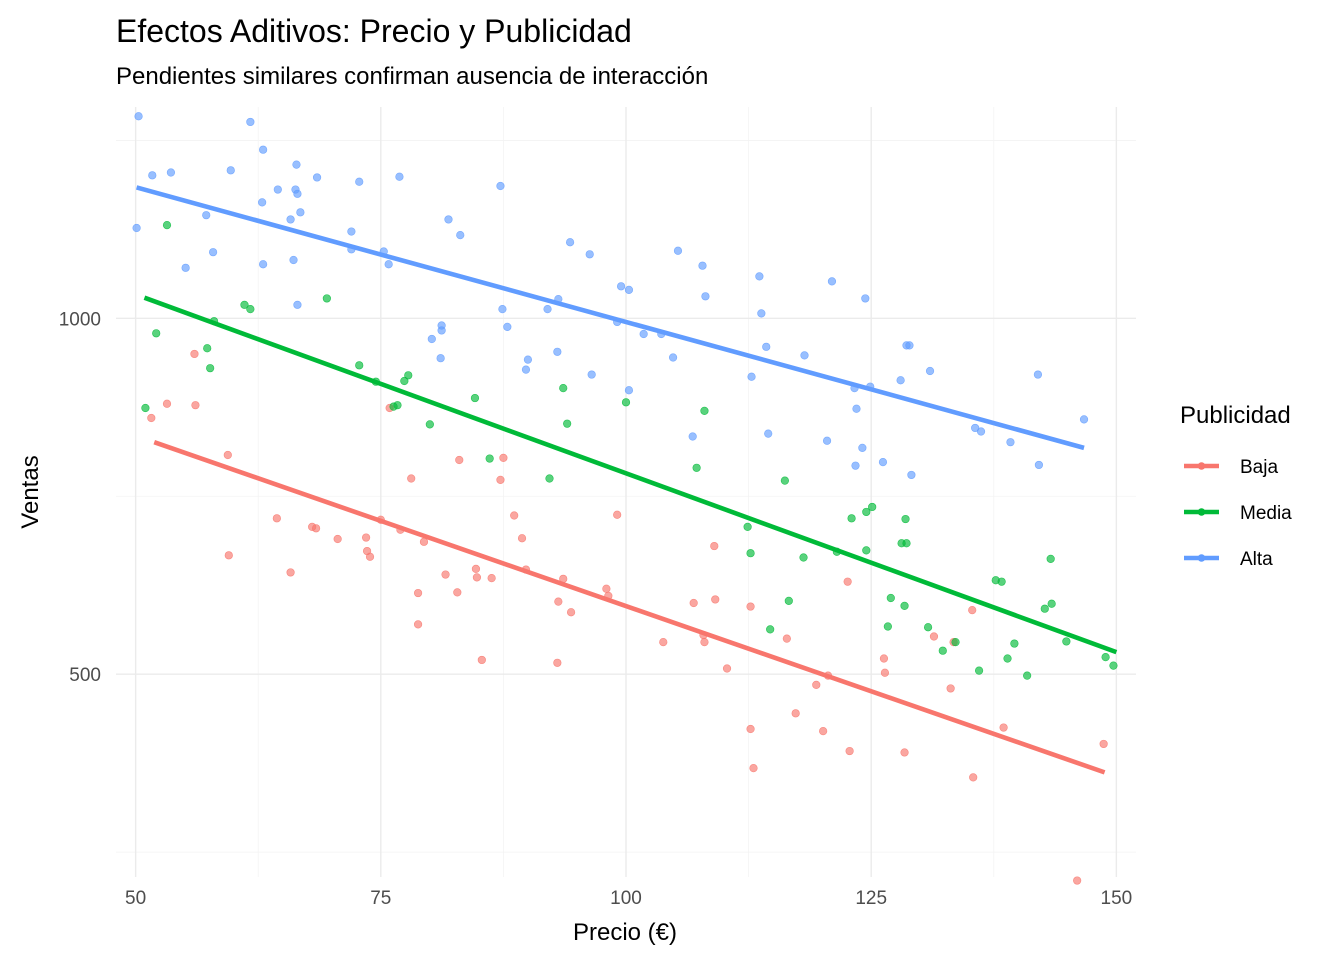 Image resolution: width=1344 pixels, height=960 pixels. What do you see at coordinates (1266, 513) in the screenshot?
I see `legend-label: Media` at bounding box center [1266, 513].